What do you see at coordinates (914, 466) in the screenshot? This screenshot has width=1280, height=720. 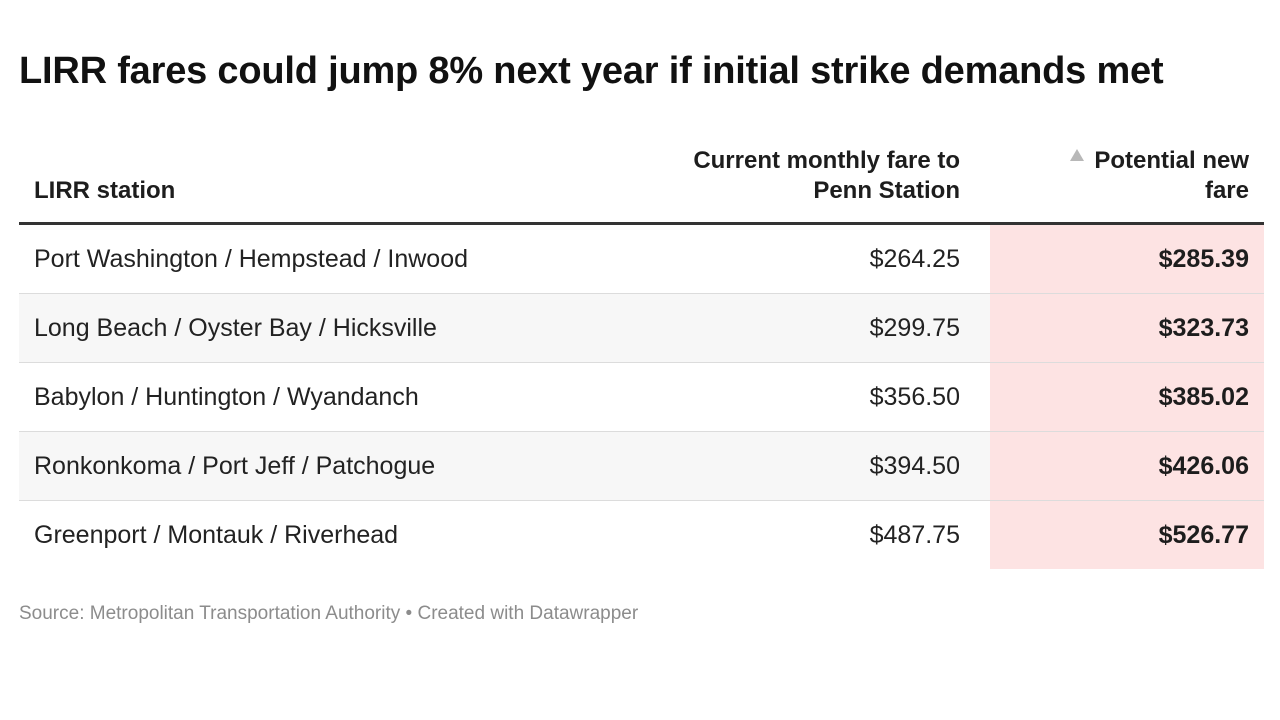 I see `cell-current-fare: $394.50` at bounding box center [914, 466].